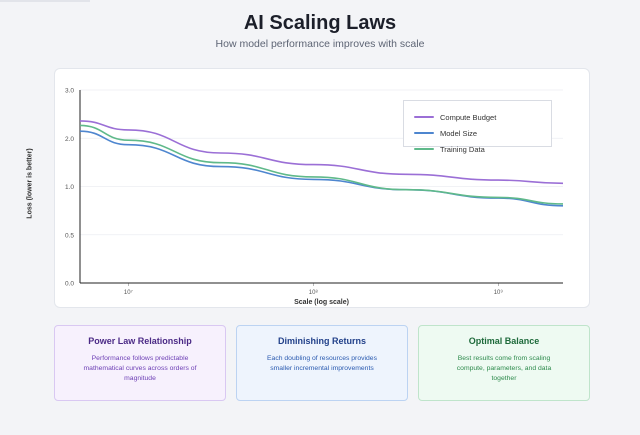 This screenshot has width=640, height=435. Describe the element at coordinates (468, 117) in the screenshot. I see `legend-label: Compute Budget` at that location.